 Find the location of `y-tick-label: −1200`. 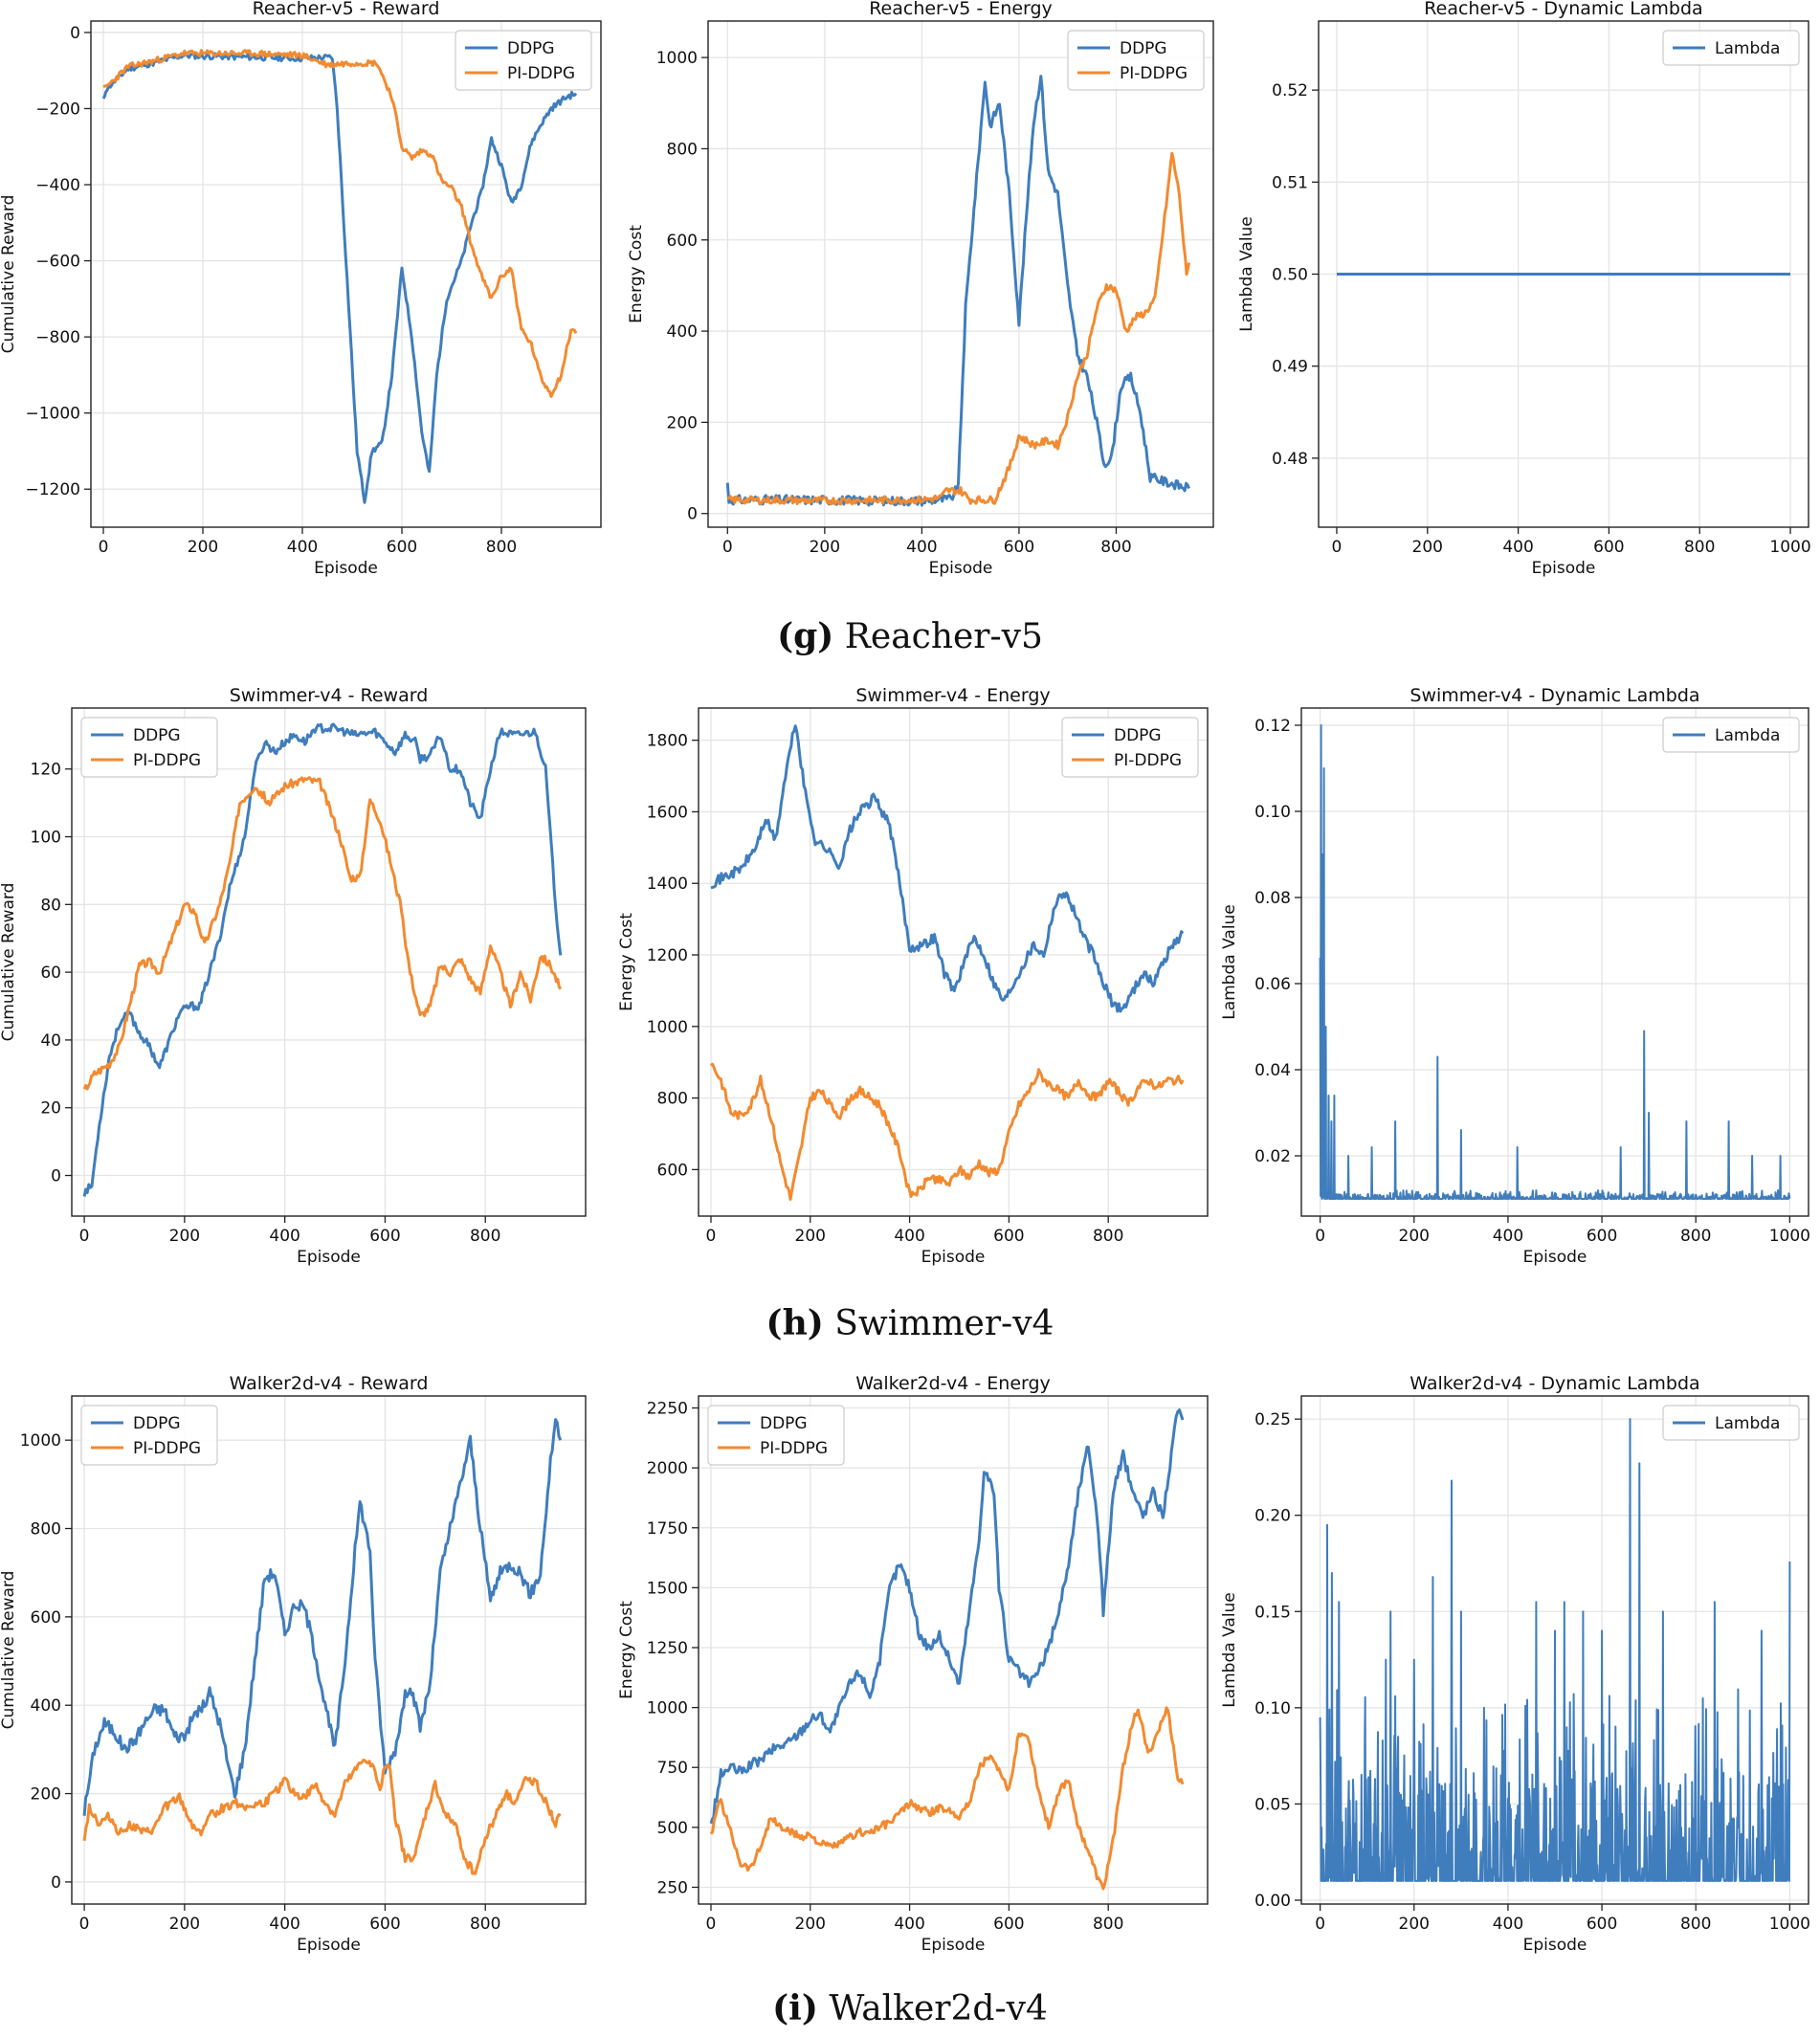

y-tick-label: −1200 is located at coordinates (53, 489).